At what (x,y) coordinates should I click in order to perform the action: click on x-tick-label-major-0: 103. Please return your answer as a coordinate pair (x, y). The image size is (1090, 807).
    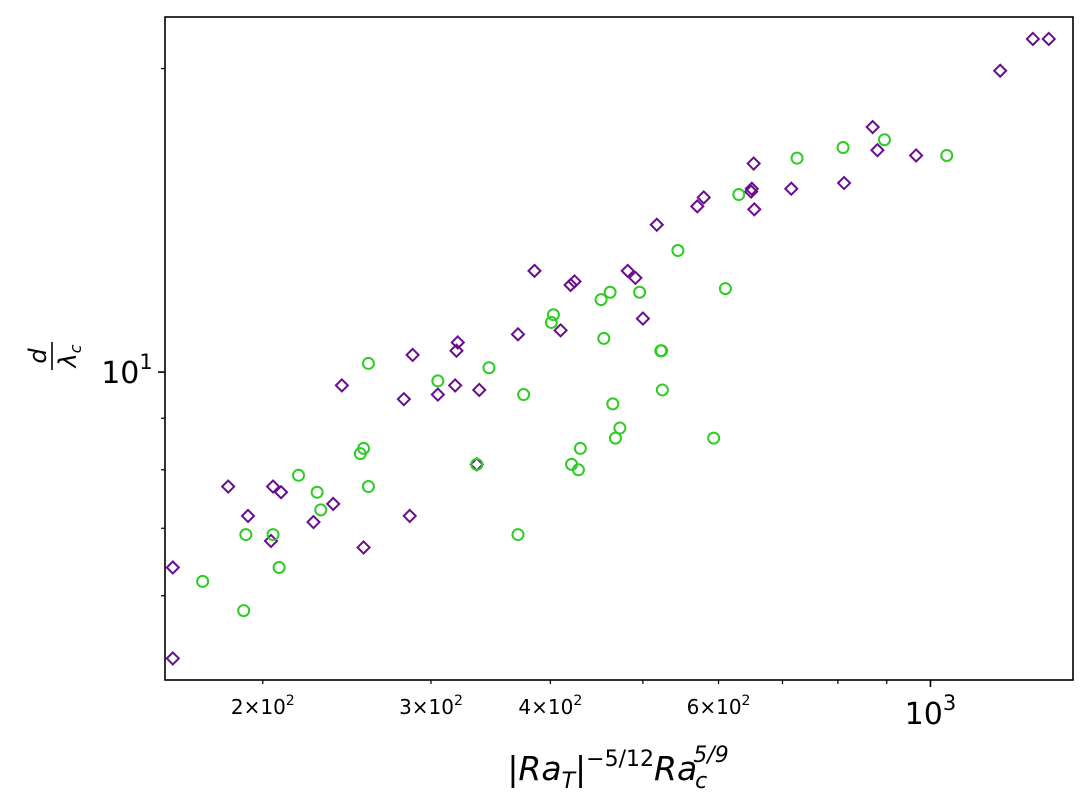
    Looking at the image, I should click on (931, 711).